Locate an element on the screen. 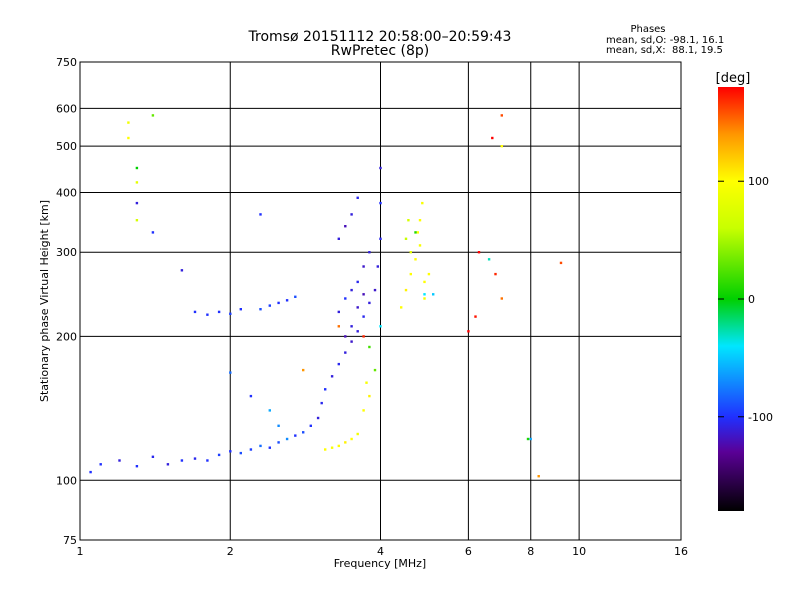  x-tick-label: 4 is located at coordinates (380, 551).